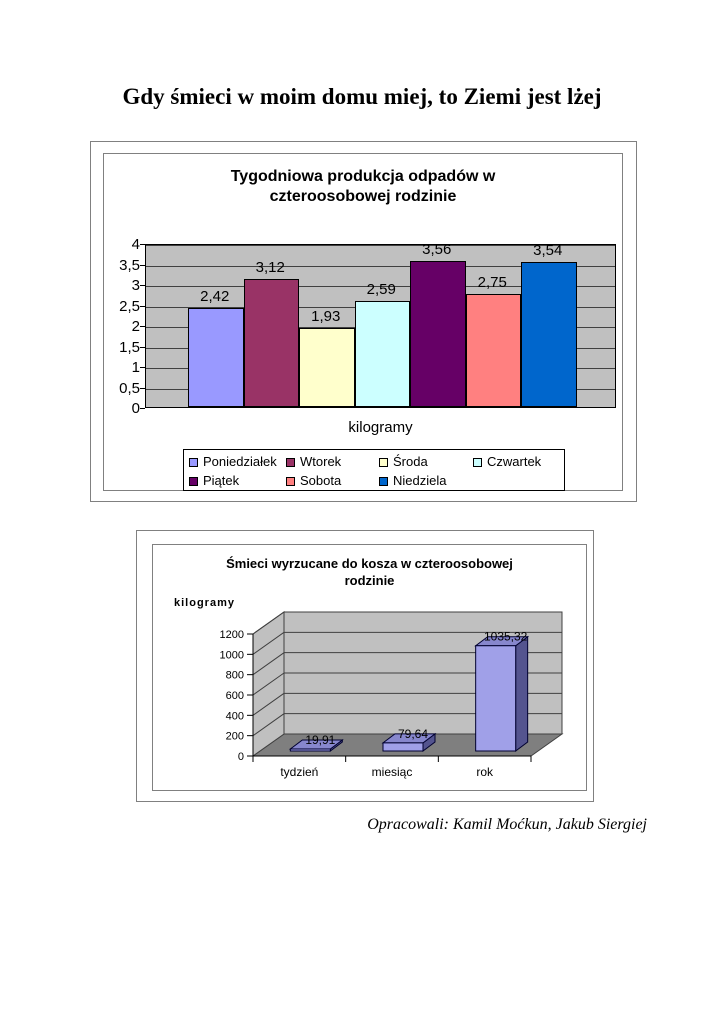 This screenshot has width=724, height=1024. I want to click on legend-label: Sobota, so click(321, 480).